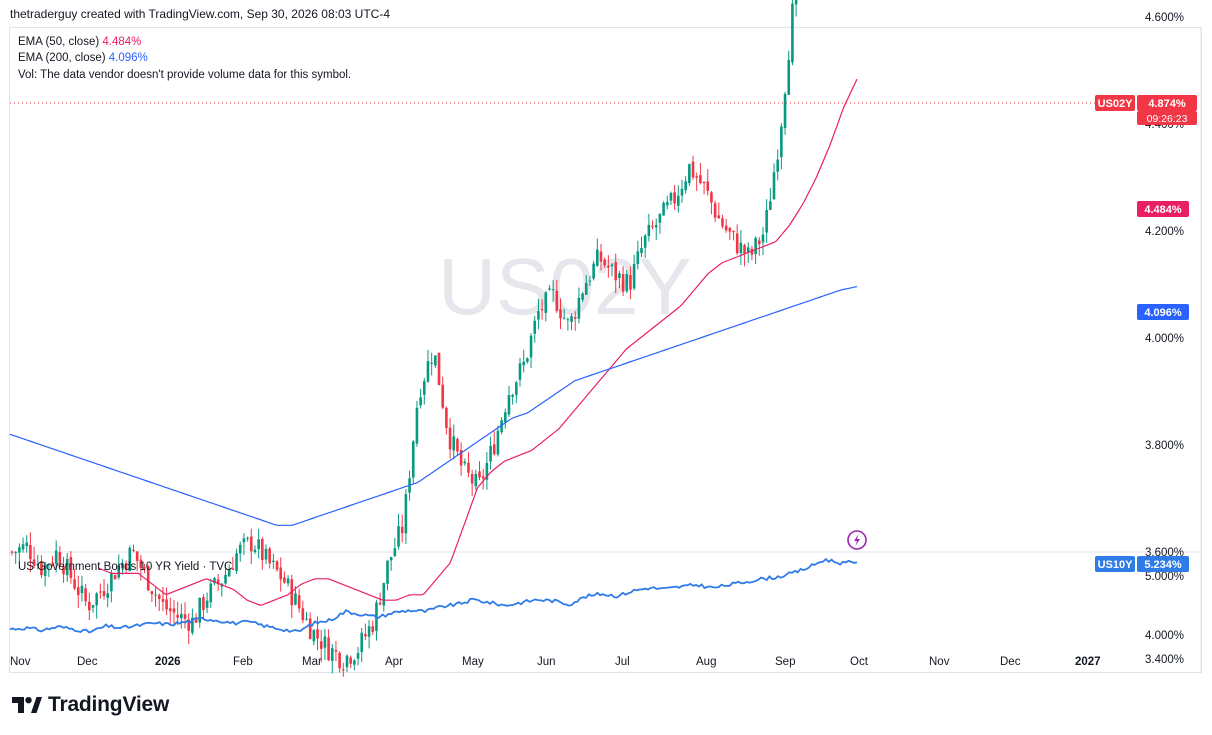  Describe the element at coordinates (564, 286) in the screenshot. I see `symbol-watermark: US02Y` at that location.